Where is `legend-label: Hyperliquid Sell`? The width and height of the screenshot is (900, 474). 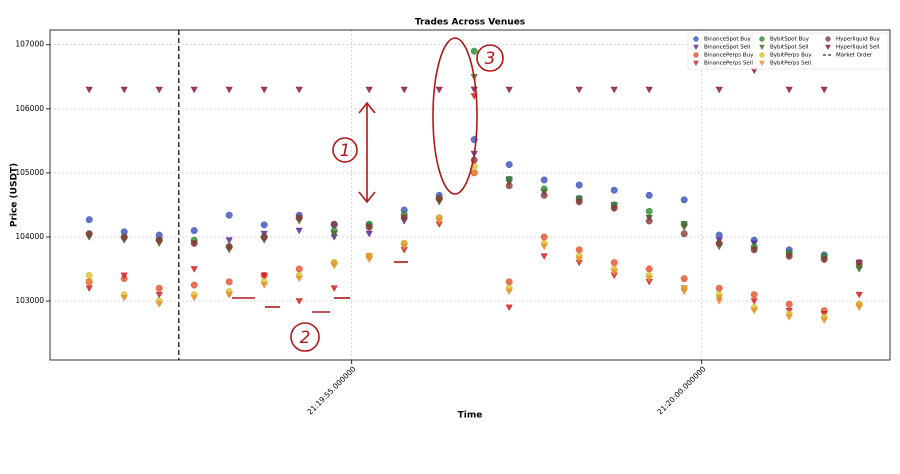 legend-label: Hyperliquid Sell is located at coordinates (858, 48).